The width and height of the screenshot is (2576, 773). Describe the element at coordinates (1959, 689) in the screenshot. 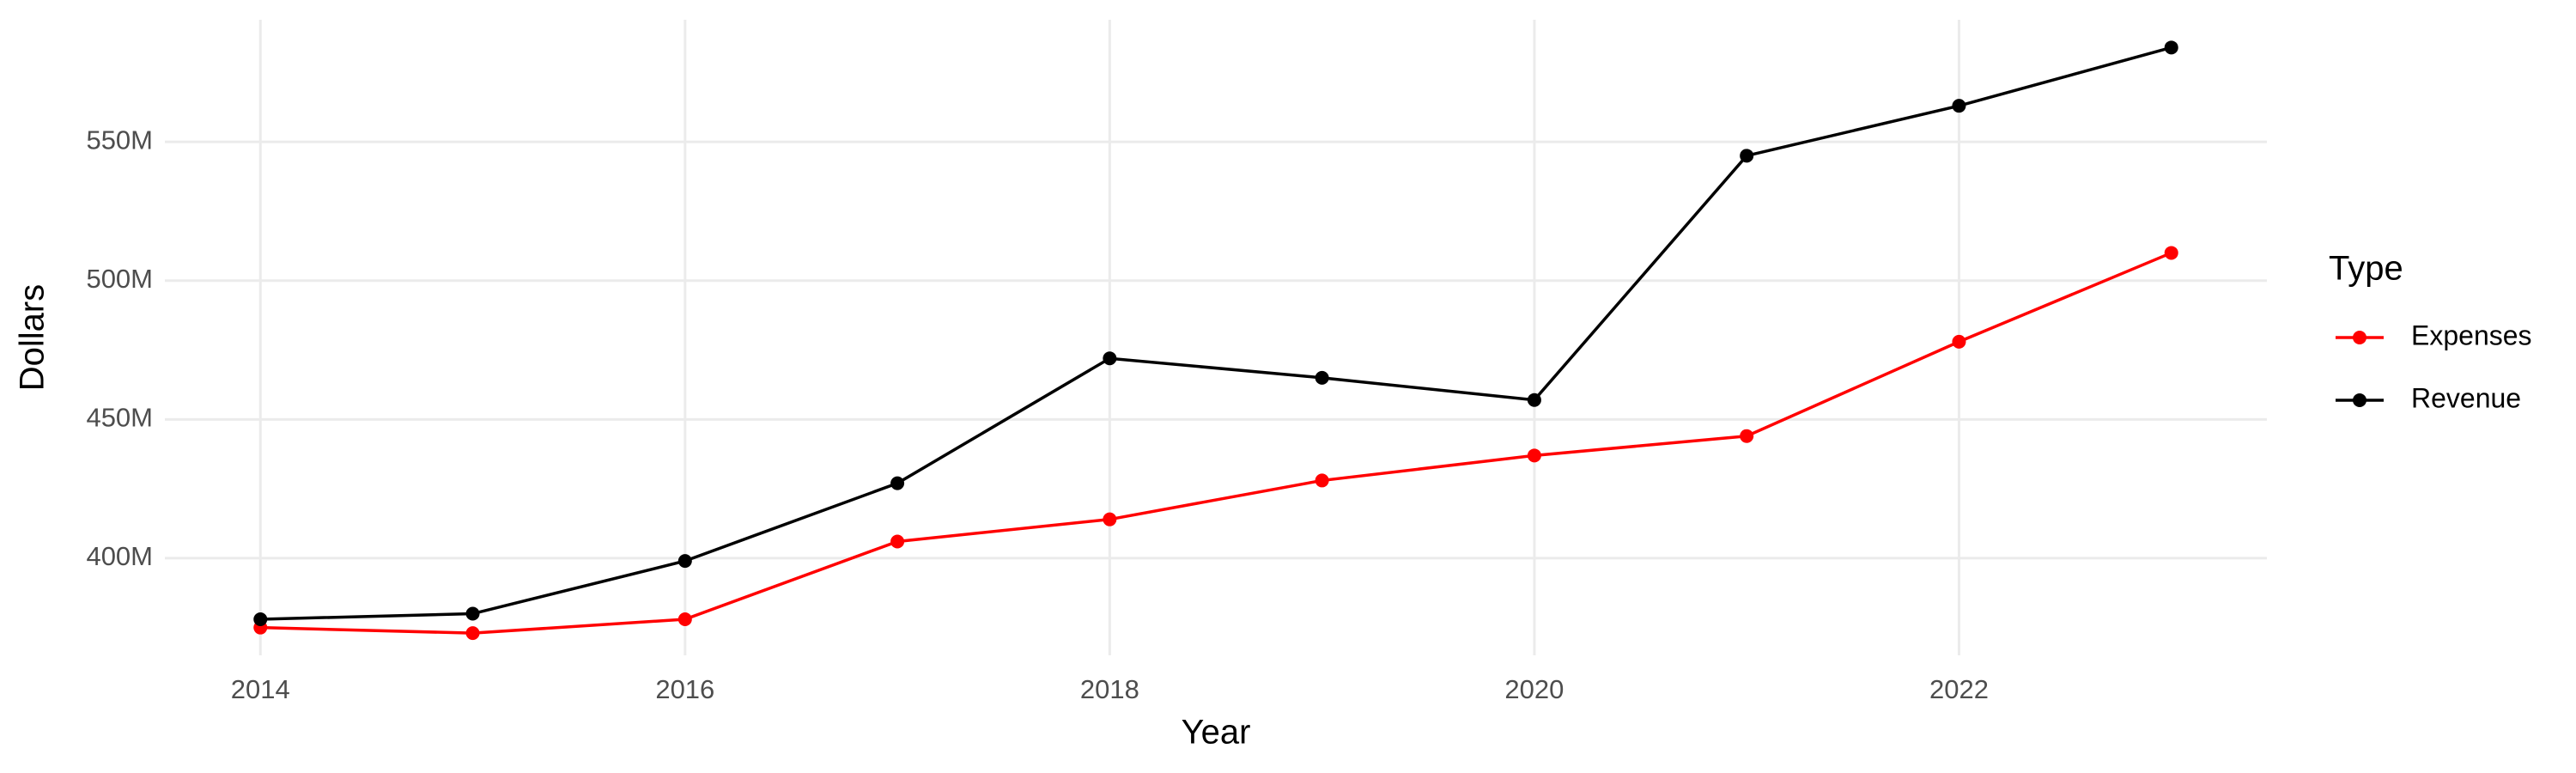

I see `x-tick-label: 2022` at that location.